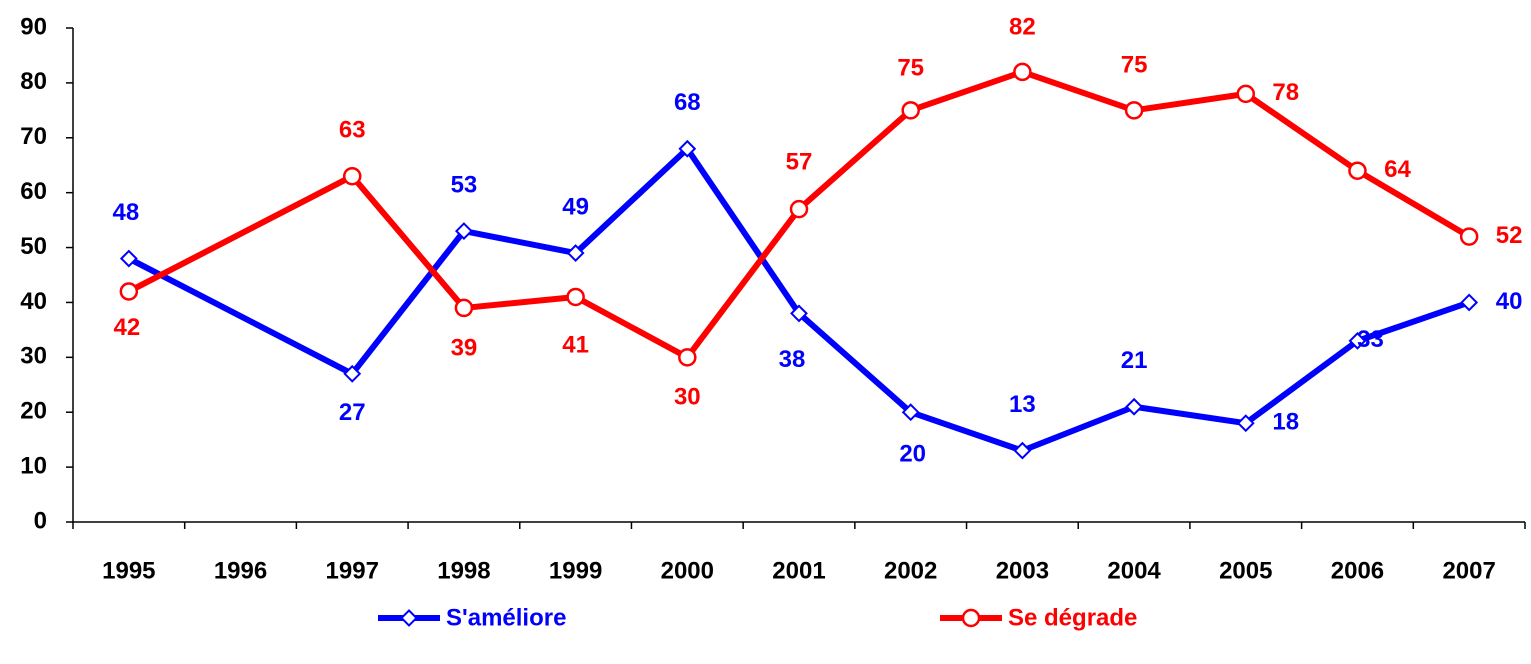  I want to click on data-label: 21, so click(1134, 360).